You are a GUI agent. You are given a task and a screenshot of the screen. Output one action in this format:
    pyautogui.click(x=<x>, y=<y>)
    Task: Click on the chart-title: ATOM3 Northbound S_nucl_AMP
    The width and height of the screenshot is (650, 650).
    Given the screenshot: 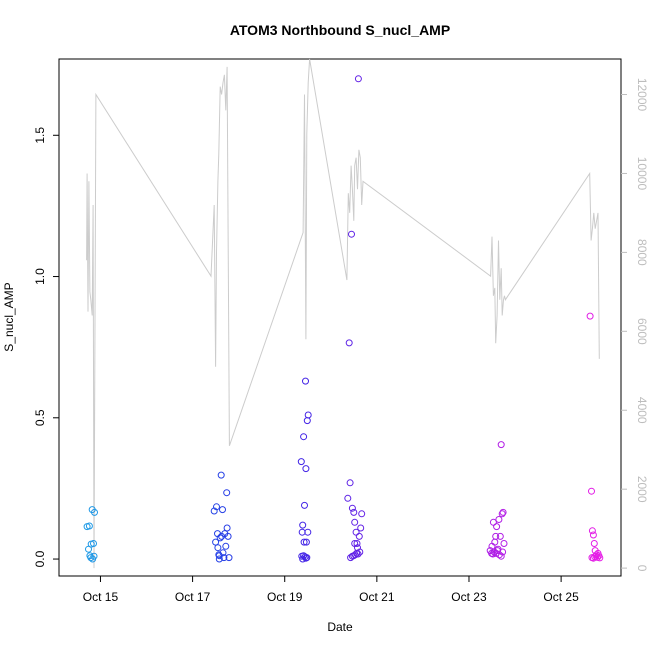 What is the action you would take?
    pyautogui.click(x=340, y=30)
    